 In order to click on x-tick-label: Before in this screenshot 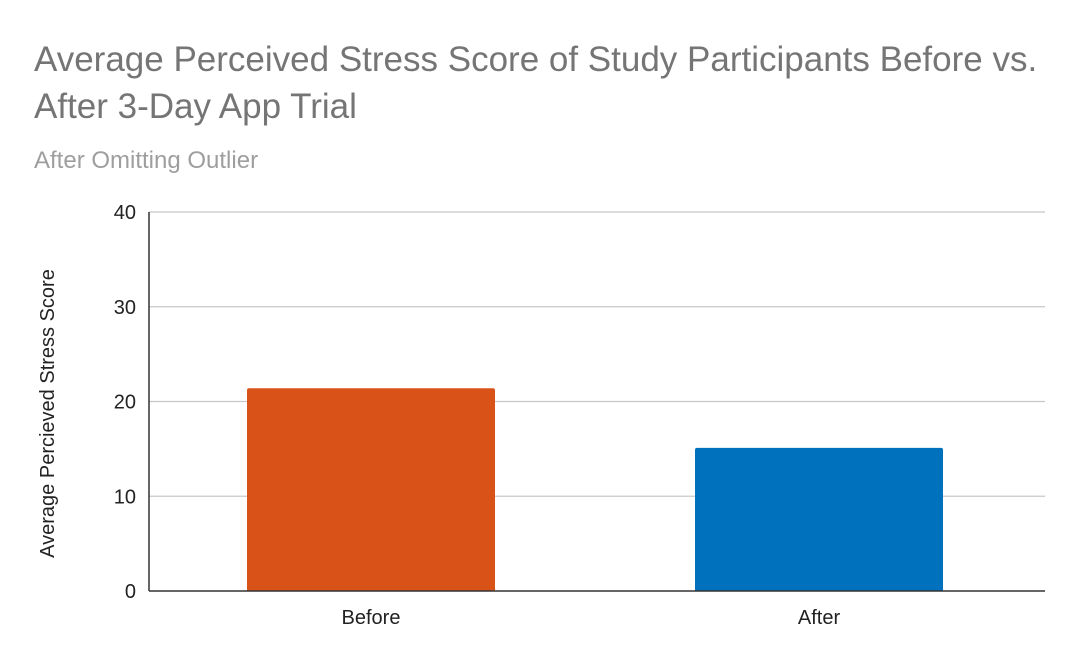, I will do `click(371, 618)`.